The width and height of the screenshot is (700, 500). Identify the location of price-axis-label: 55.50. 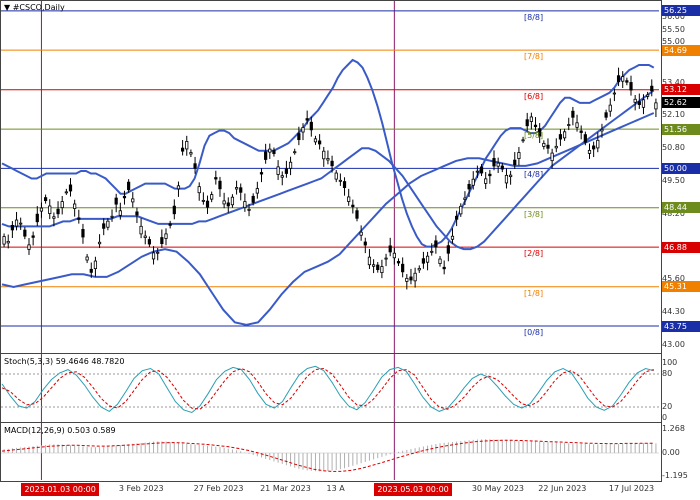
(673, 29).